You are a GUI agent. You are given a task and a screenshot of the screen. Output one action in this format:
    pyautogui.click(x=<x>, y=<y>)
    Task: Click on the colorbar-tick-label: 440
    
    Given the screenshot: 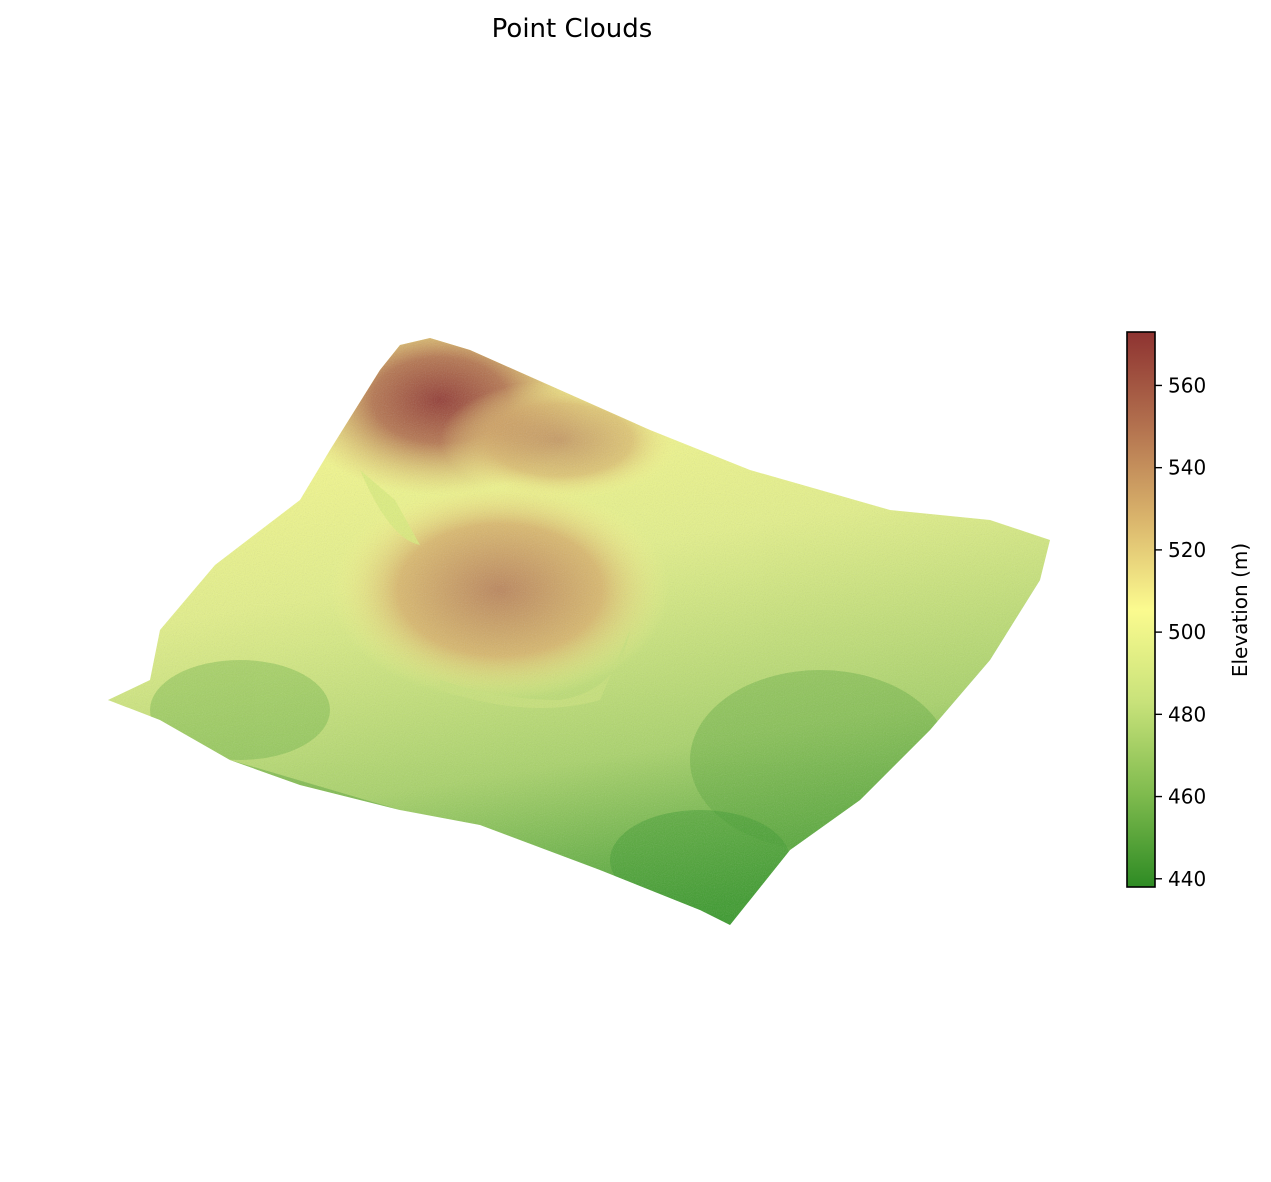 What is the action you would take?
    pyautogui.click(x=1187, y=879)
    